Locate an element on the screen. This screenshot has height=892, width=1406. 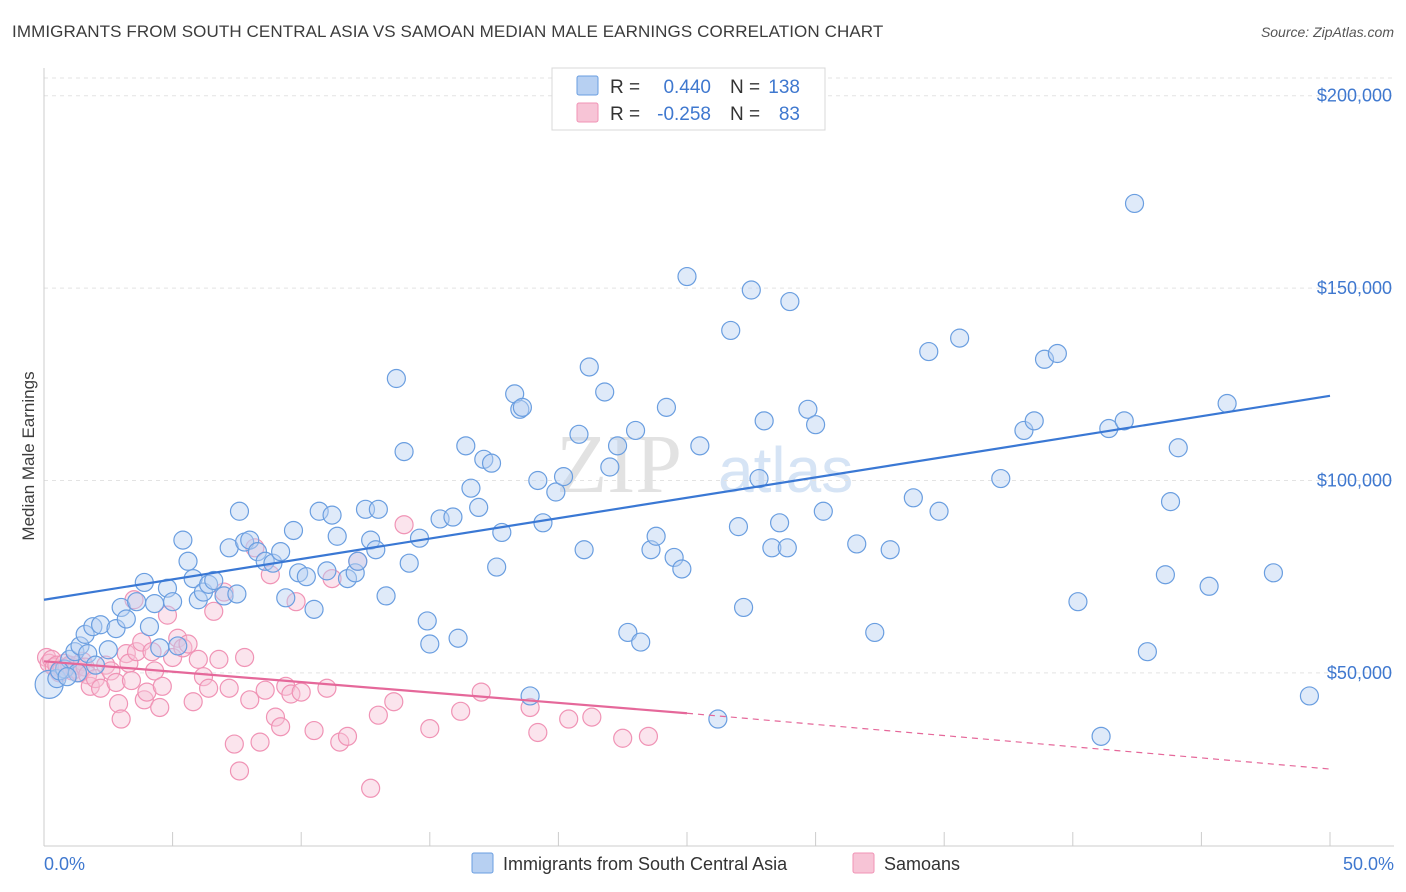
x-tick-label-max: 50.0% is located at coordinates (1368, 864).